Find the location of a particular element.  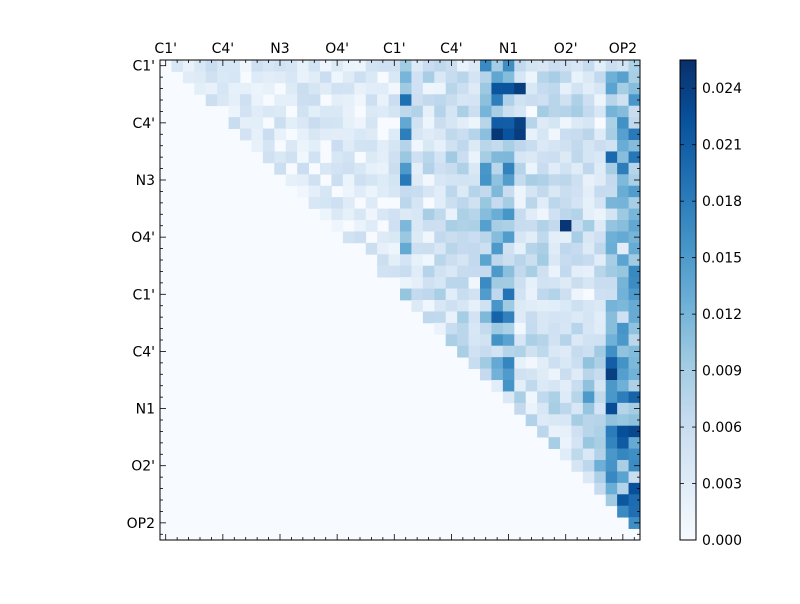

colorbar-tick-label: 0.015 is located at coordinates (722, 259).